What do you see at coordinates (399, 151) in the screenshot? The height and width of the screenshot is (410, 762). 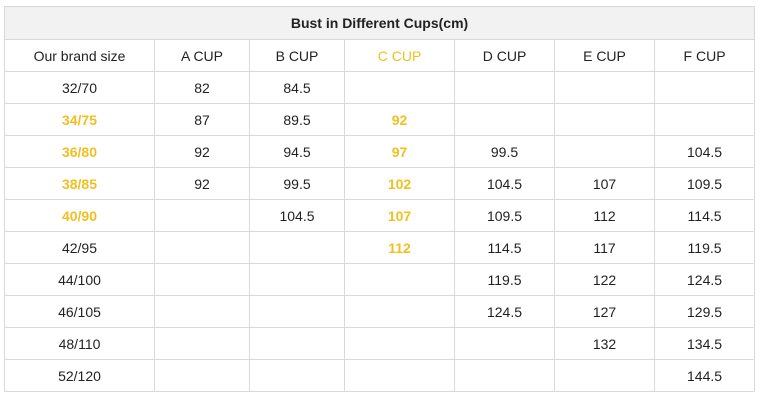 I see `measurement-cell: 97` at bounding box center [399, 151].